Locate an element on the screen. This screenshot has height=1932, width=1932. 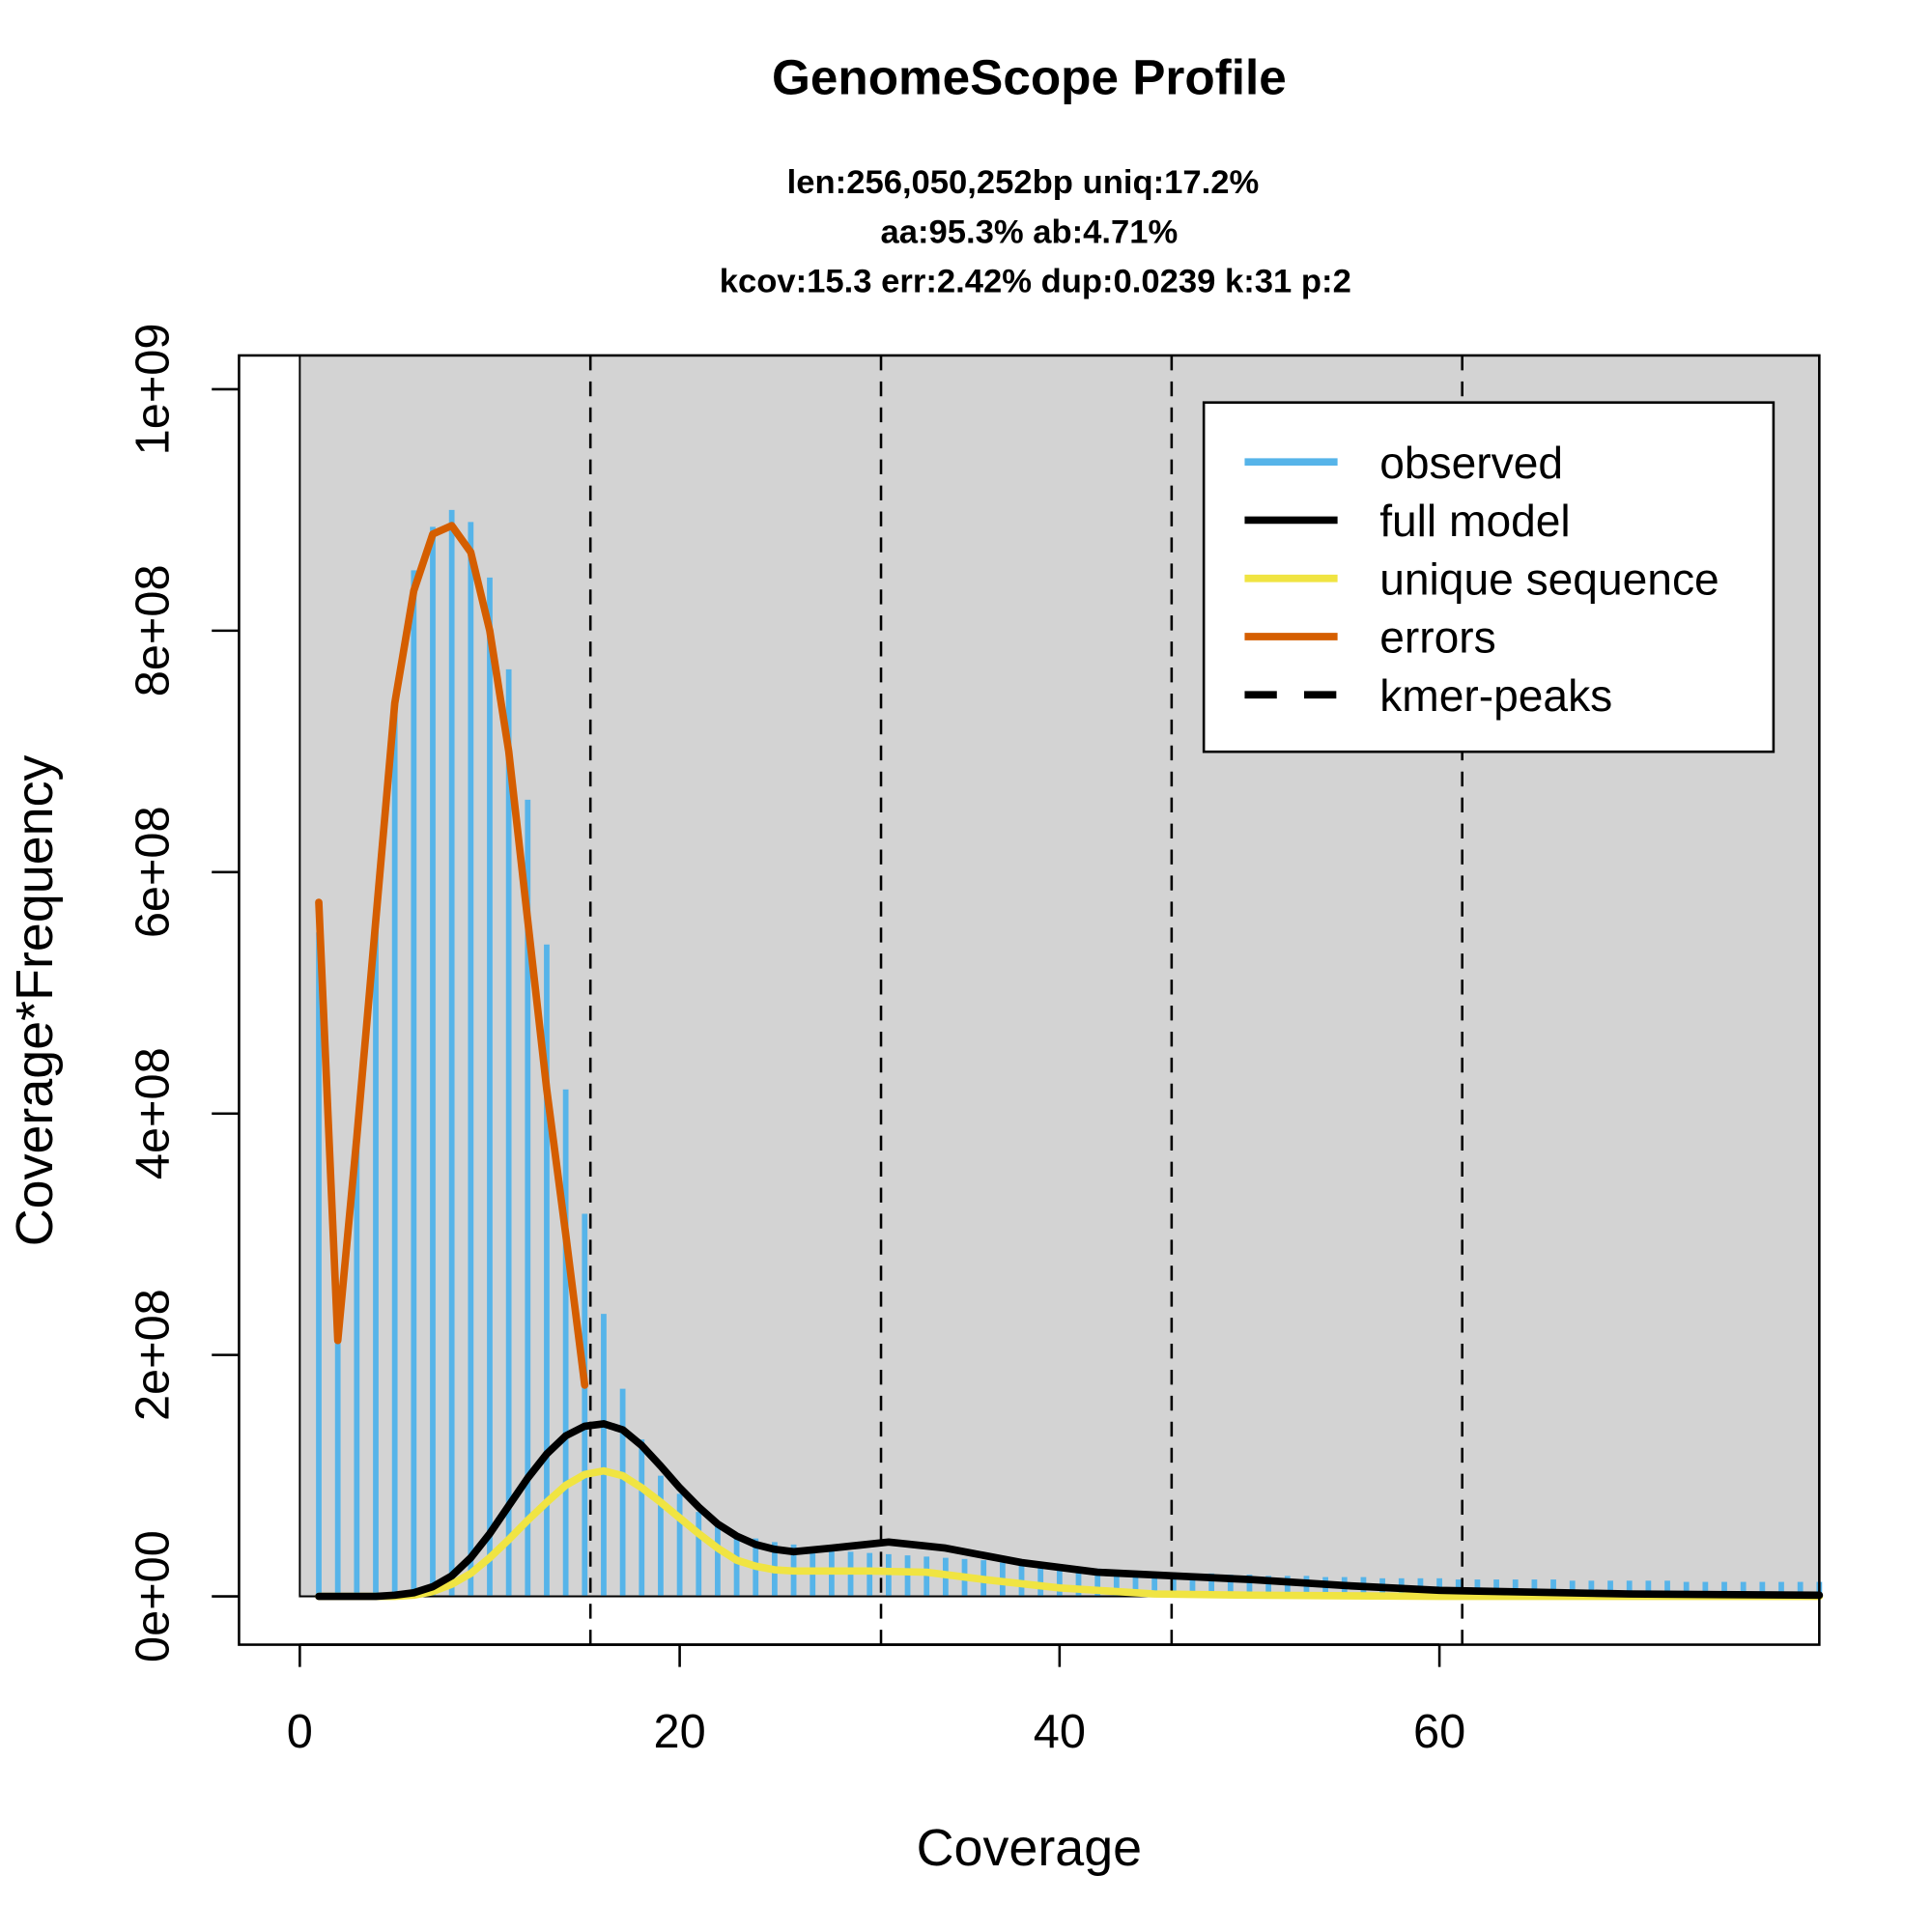
x-tick-label: 20 is located at coordinates (680, 1732).